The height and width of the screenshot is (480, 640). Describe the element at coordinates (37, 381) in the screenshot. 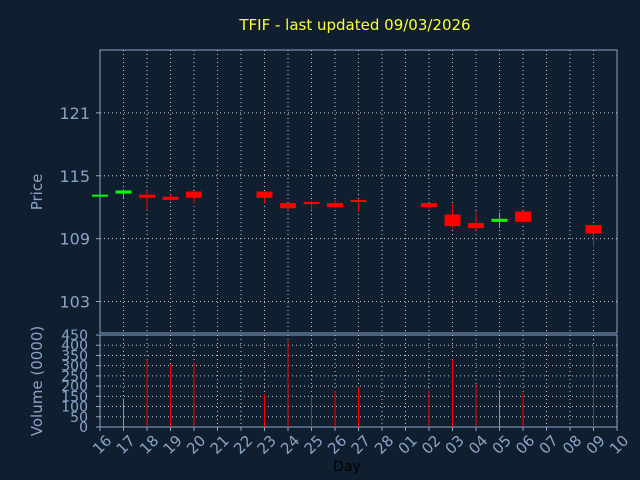

I see `volume-axis-label: Volume (0000)` at that location.